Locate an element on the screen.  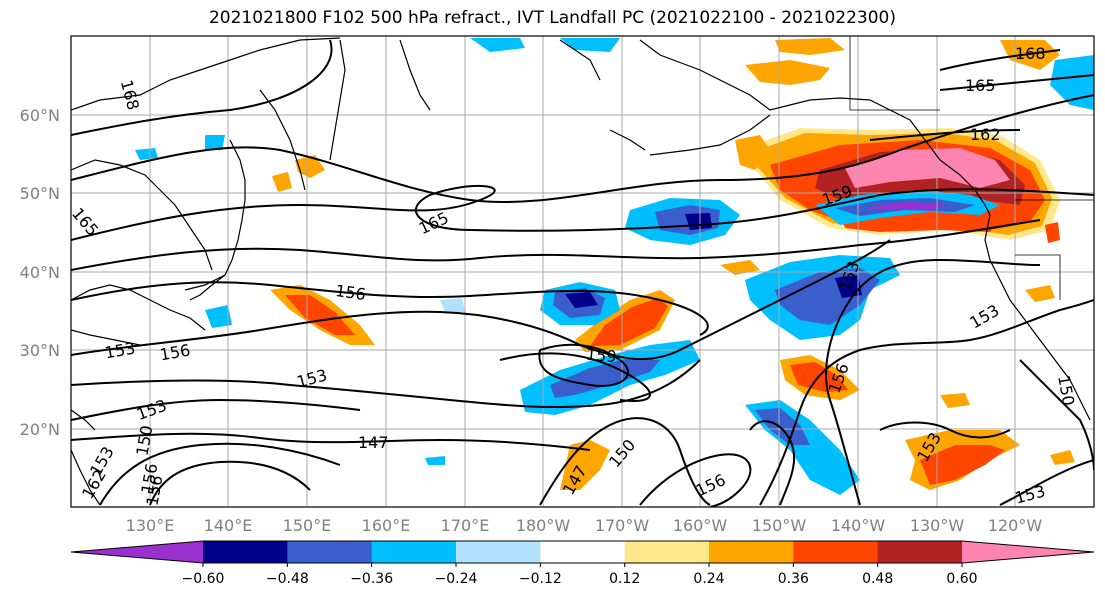
lat-label: 40°N is located at coordinates (40, 272).